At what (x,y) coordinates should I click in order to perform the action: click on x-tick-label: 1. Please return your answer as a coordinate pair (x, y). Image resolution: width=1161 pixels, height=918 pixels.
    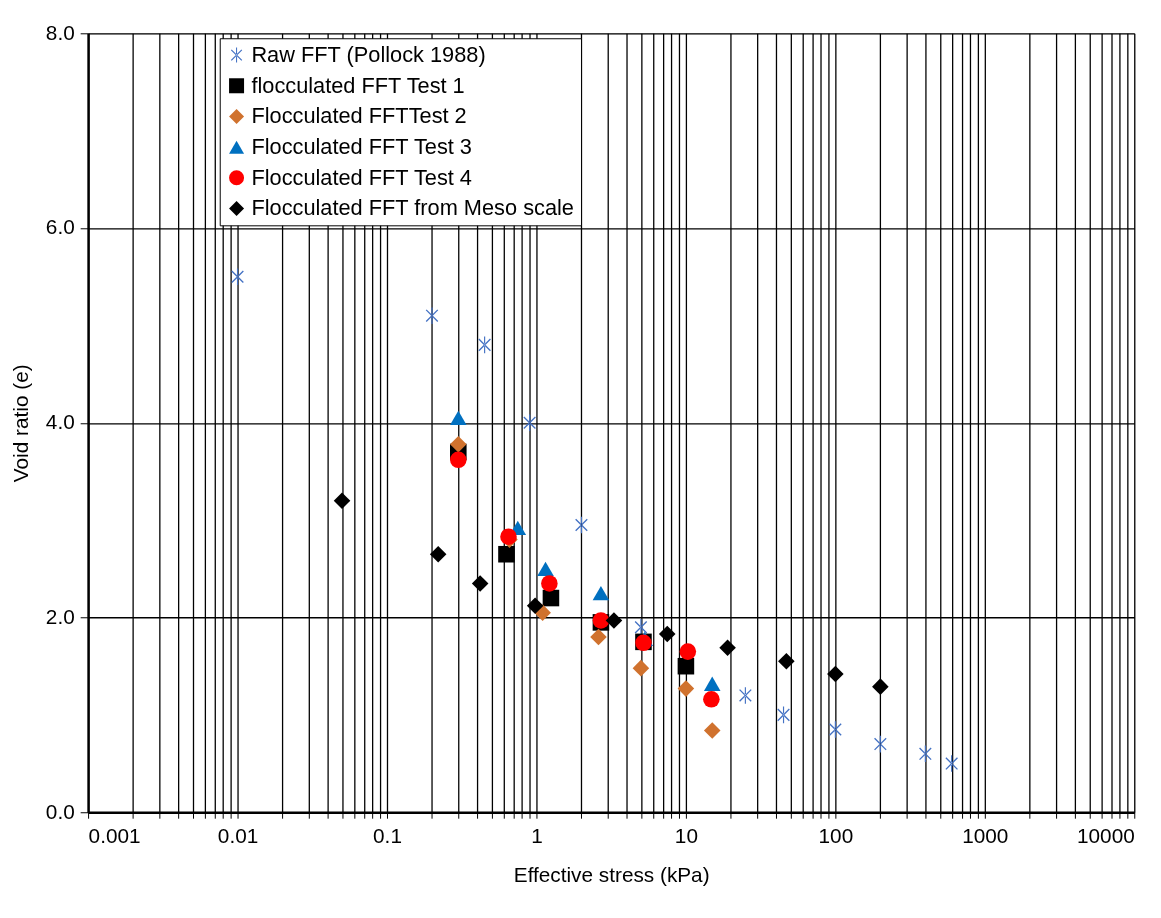
    Looking at the image, I should click on (537, 836).